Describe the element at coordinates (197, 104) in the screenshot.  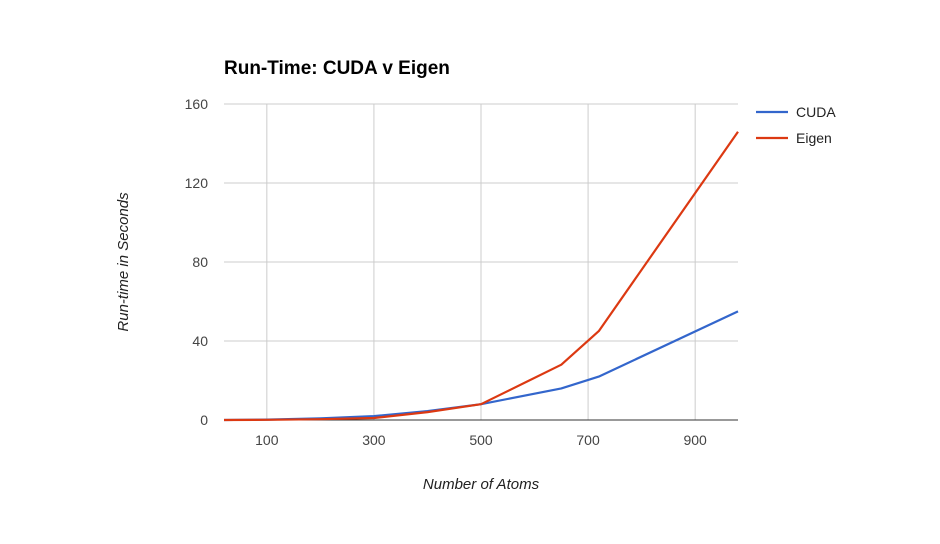
I see `y-tick-label: 160` at that location.